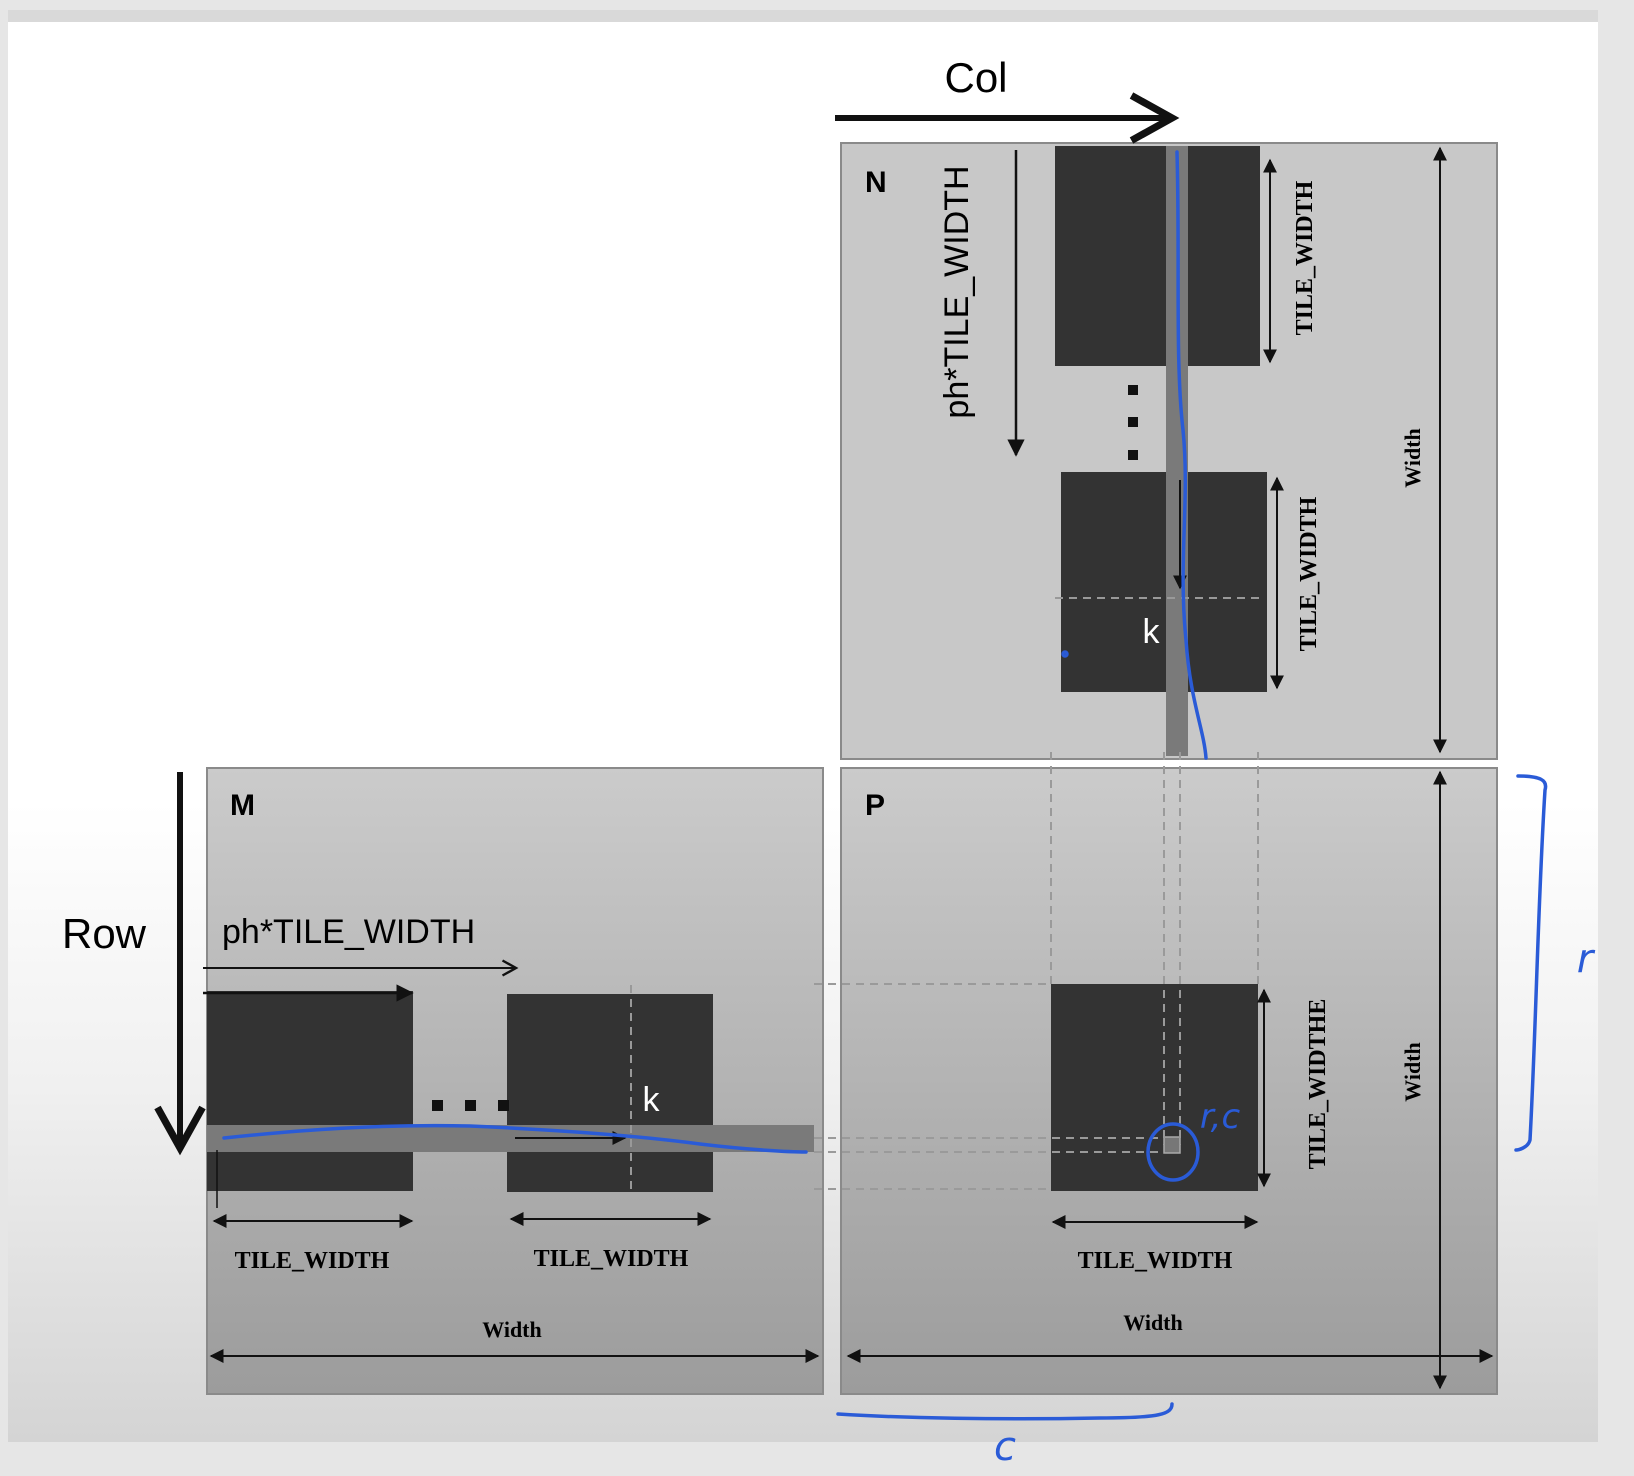  What do you see at coordinates (1005, 1411) in the screenshot?
I see `blue-c-bracket` at bounding box center [1005, 1411].